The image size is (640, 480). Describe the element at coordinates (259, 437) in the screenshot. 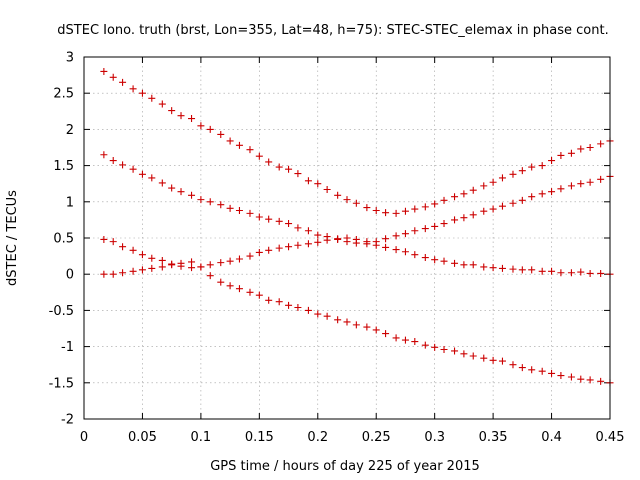

I see `x-tick-label: 0.15` at that location.